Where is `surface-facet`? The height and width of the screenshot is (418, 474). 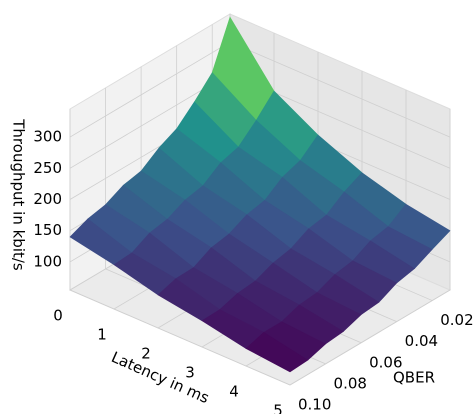
surface-facet is located at coordinates (277, 352).